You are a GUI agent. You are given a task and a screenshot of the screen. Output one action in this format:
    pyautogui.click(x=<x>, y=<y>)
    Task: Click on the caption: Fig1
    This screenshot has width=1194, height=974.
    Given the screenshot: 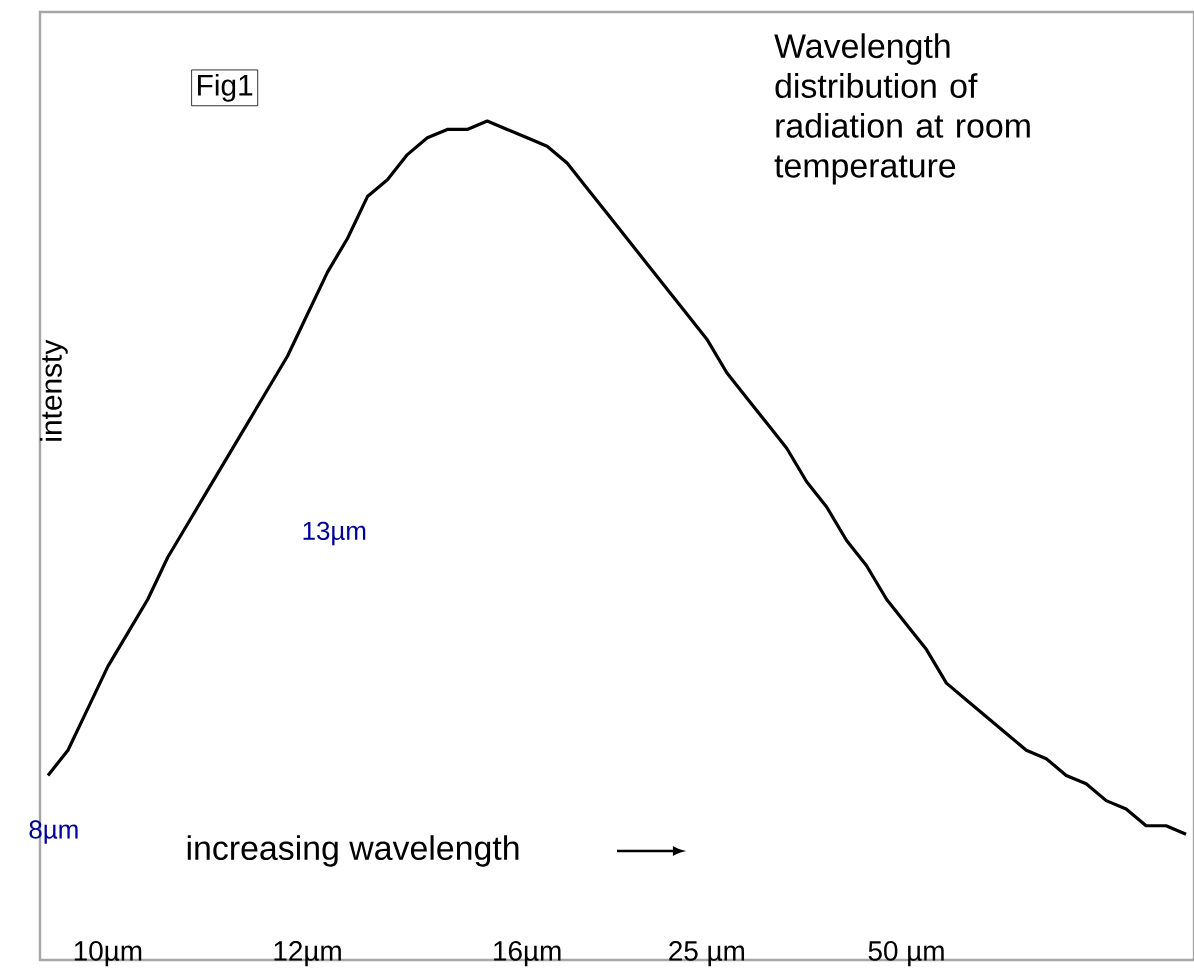 What is the action you would take?
    pyautogui.click(x=225, y=87)
    